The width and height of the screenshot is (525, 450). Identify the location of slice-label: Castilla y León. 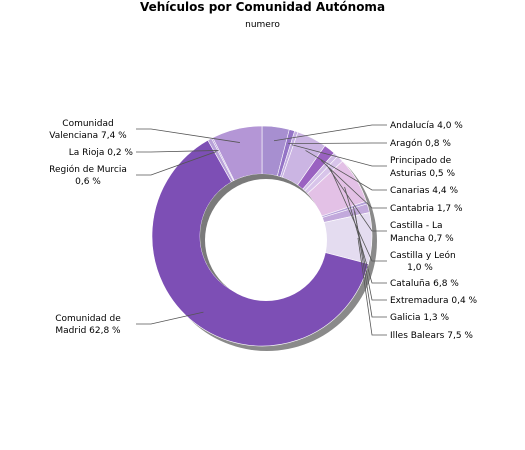
(423, 255).